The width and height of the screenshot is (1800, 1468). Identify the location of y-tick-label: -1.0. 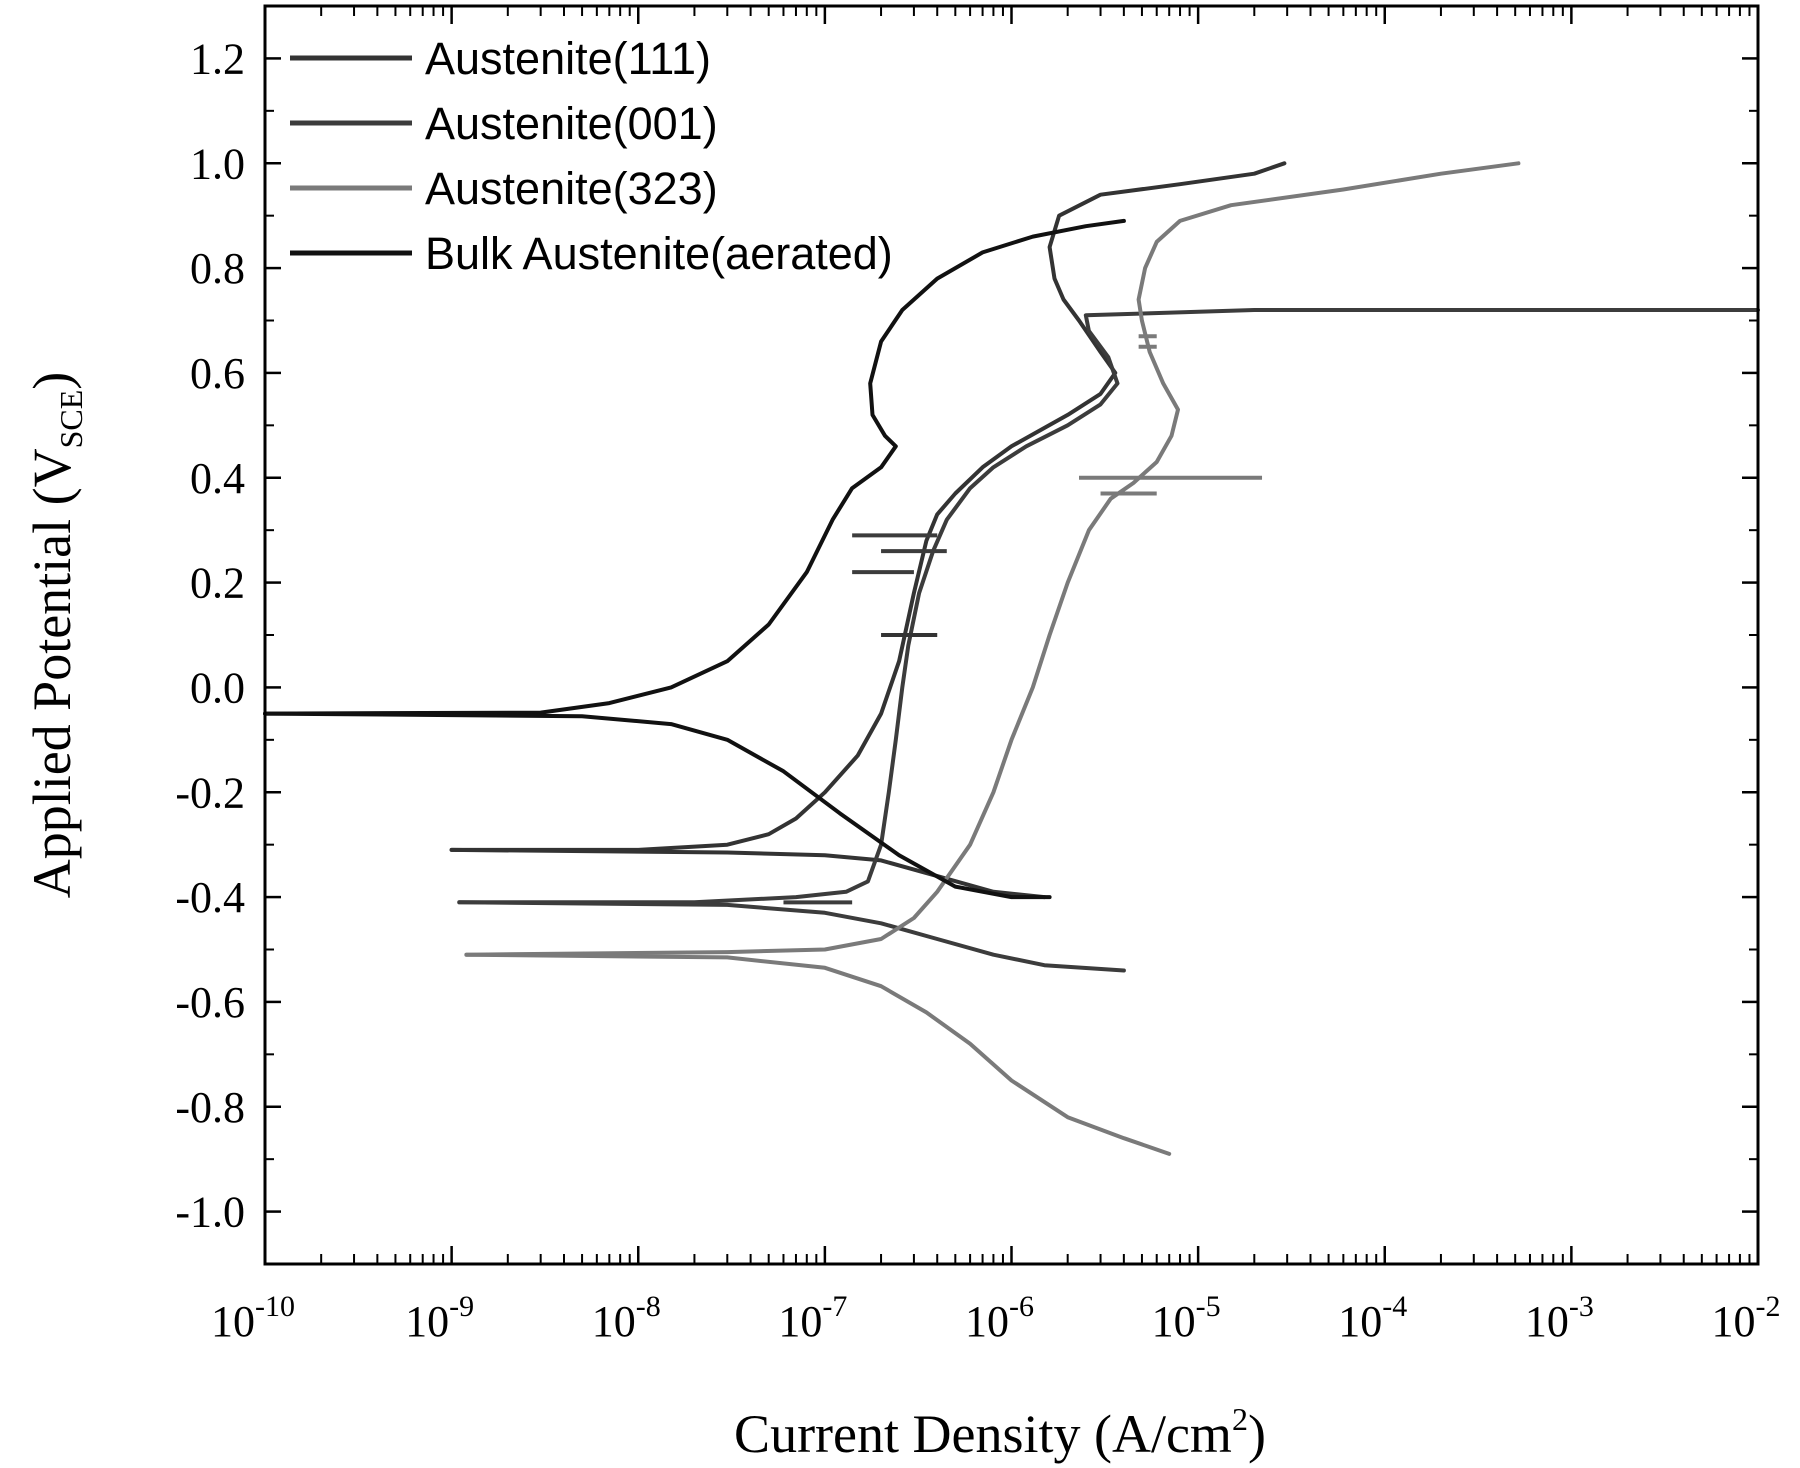
(210, 1212).